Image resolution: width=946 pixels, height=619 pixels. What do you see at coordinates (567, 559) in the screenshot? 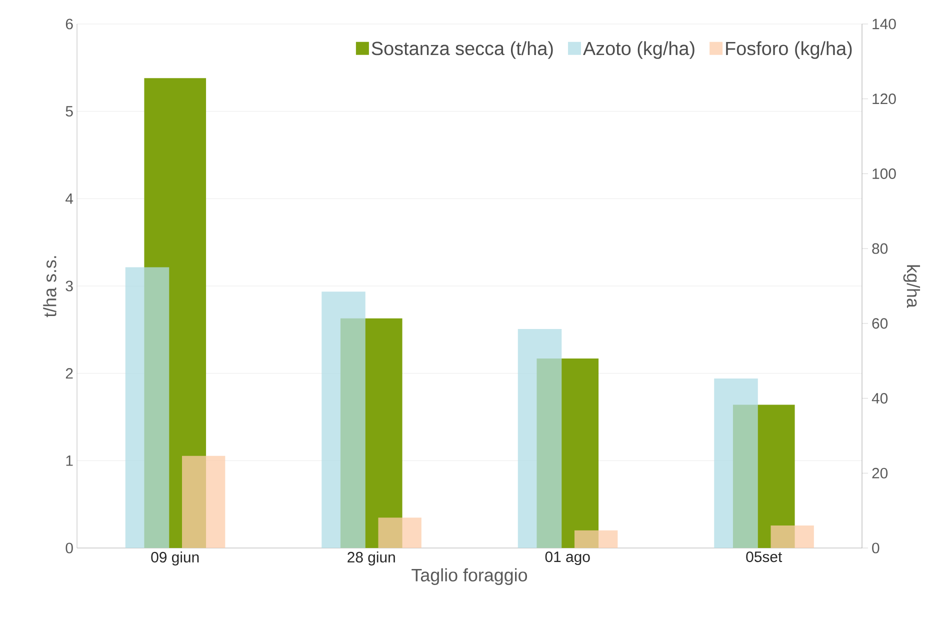
I see `x-tick-label: 01 ago` at bounding box center [567, 559].